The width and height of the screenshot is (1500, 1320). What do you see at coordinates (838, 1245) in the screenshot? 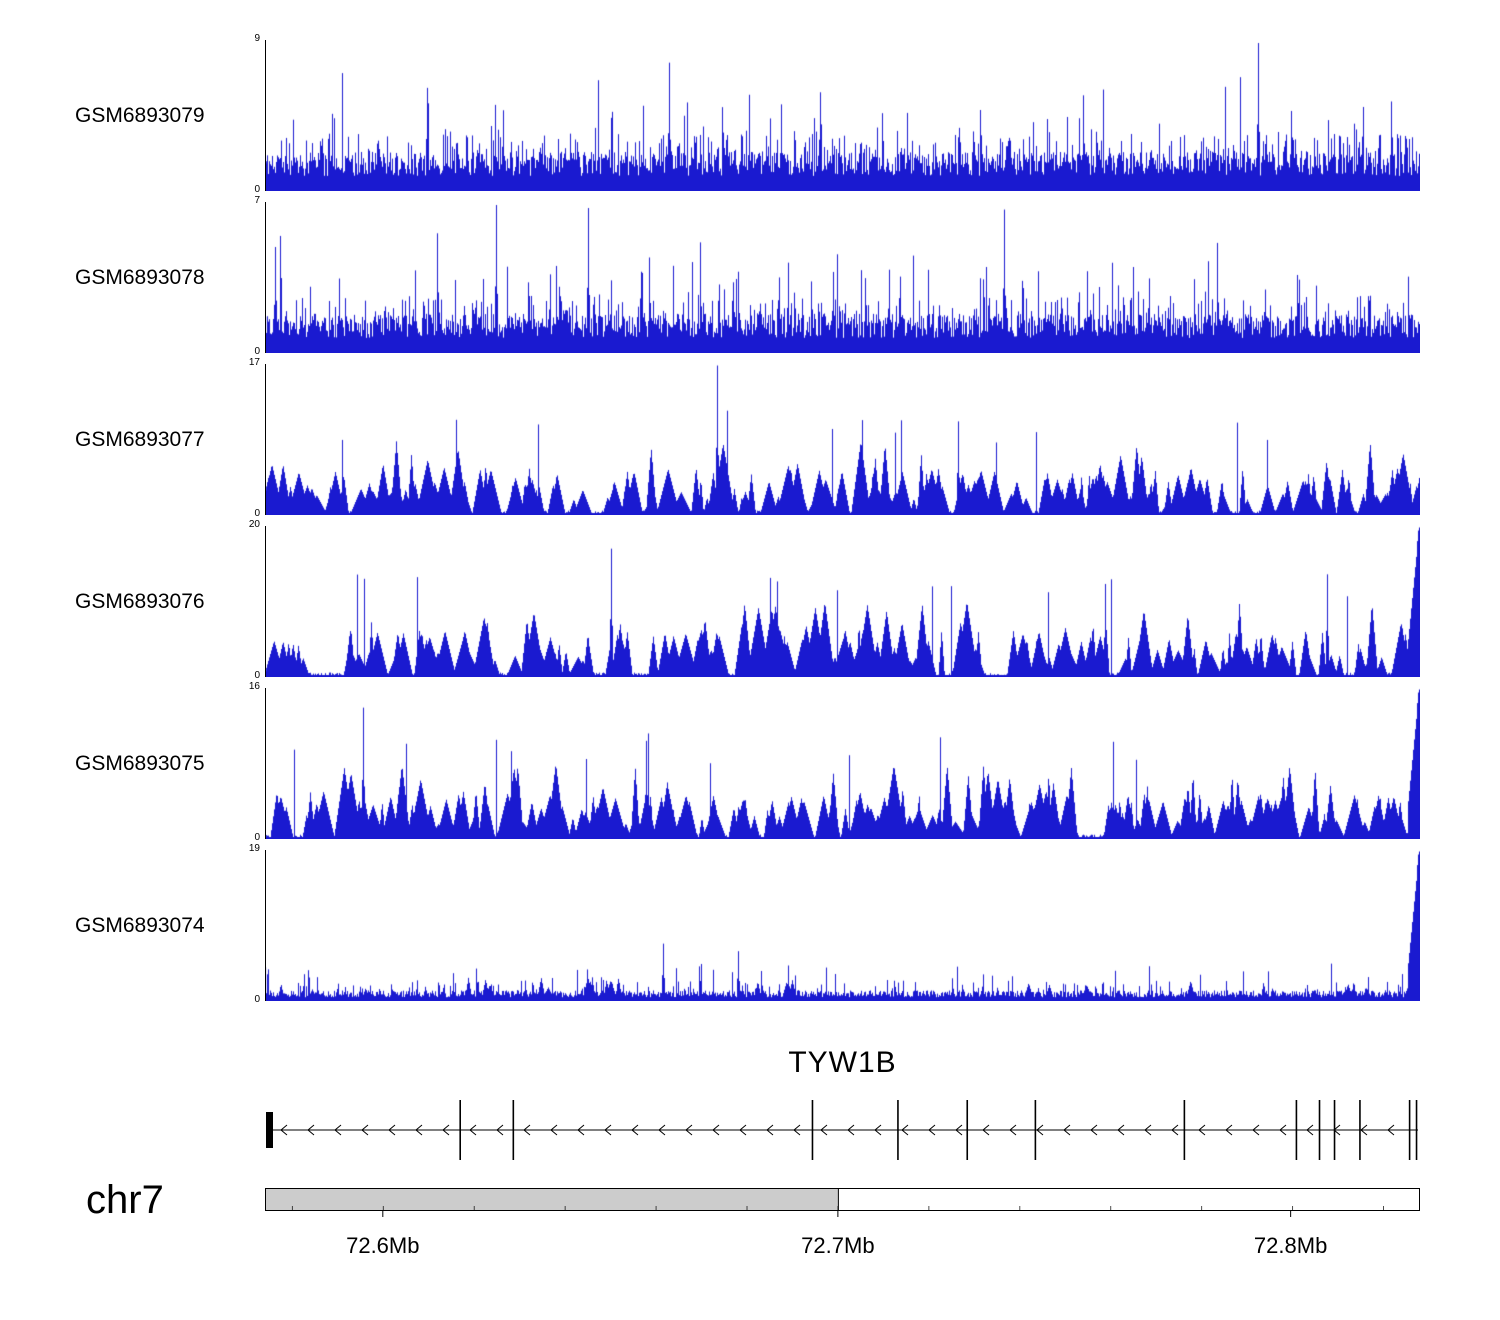
I see `axis-tick-label: 72.7Mb` at bounding box center [838, 1245].